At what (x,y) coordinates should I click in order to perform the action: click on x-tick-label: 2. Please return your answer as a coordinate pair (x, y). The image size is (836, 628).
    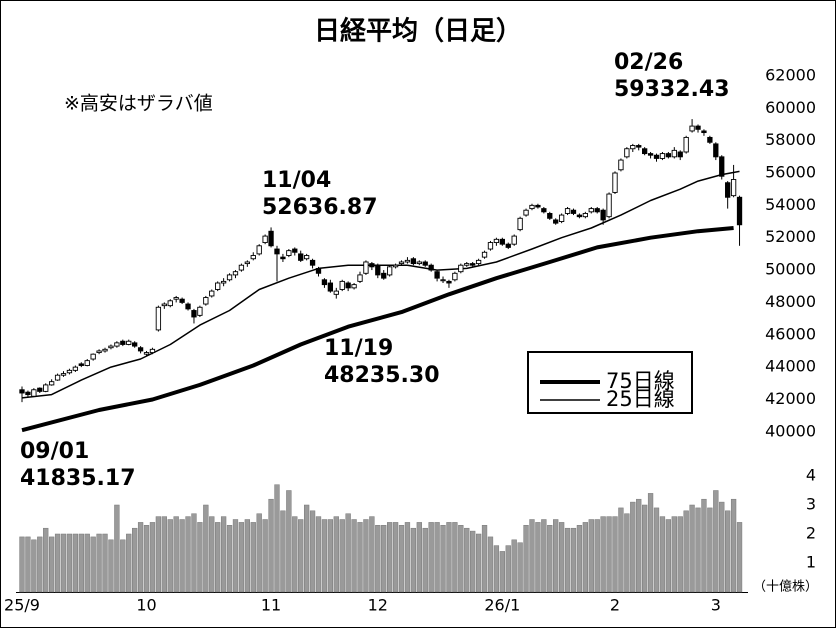
    Looking at the image, I should click on (615, 605).